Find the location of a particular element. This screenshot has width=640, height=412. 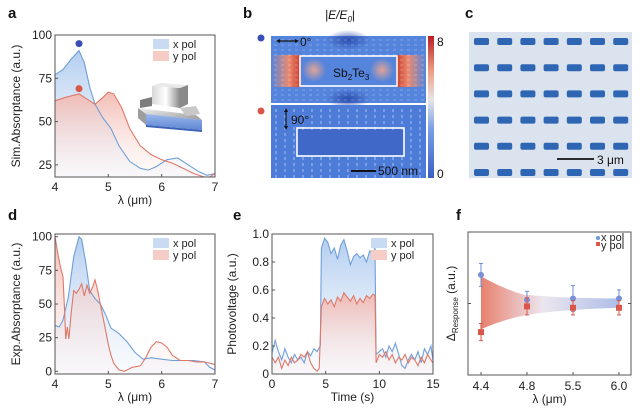

x-tick-label: 6.0 is located at coordinates (619, 386).